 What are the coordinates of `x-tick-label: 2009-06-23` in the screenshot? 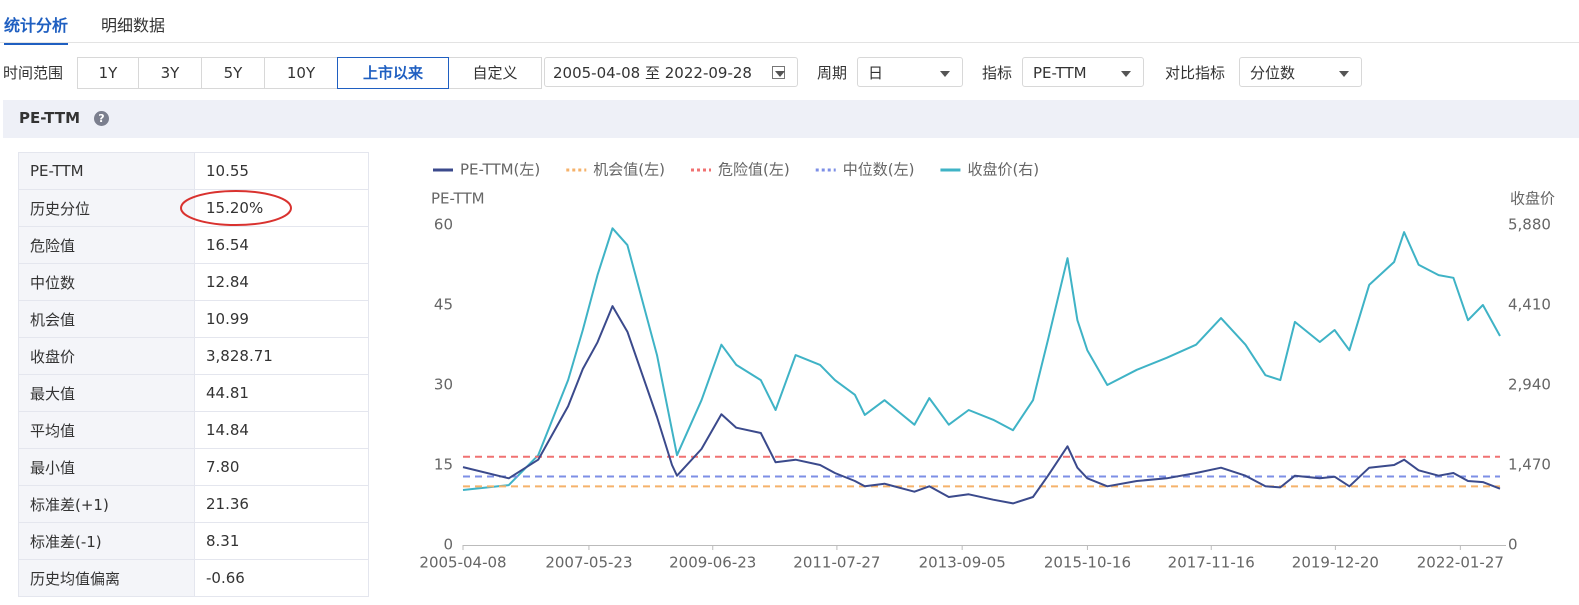 It's located at (712, 563).